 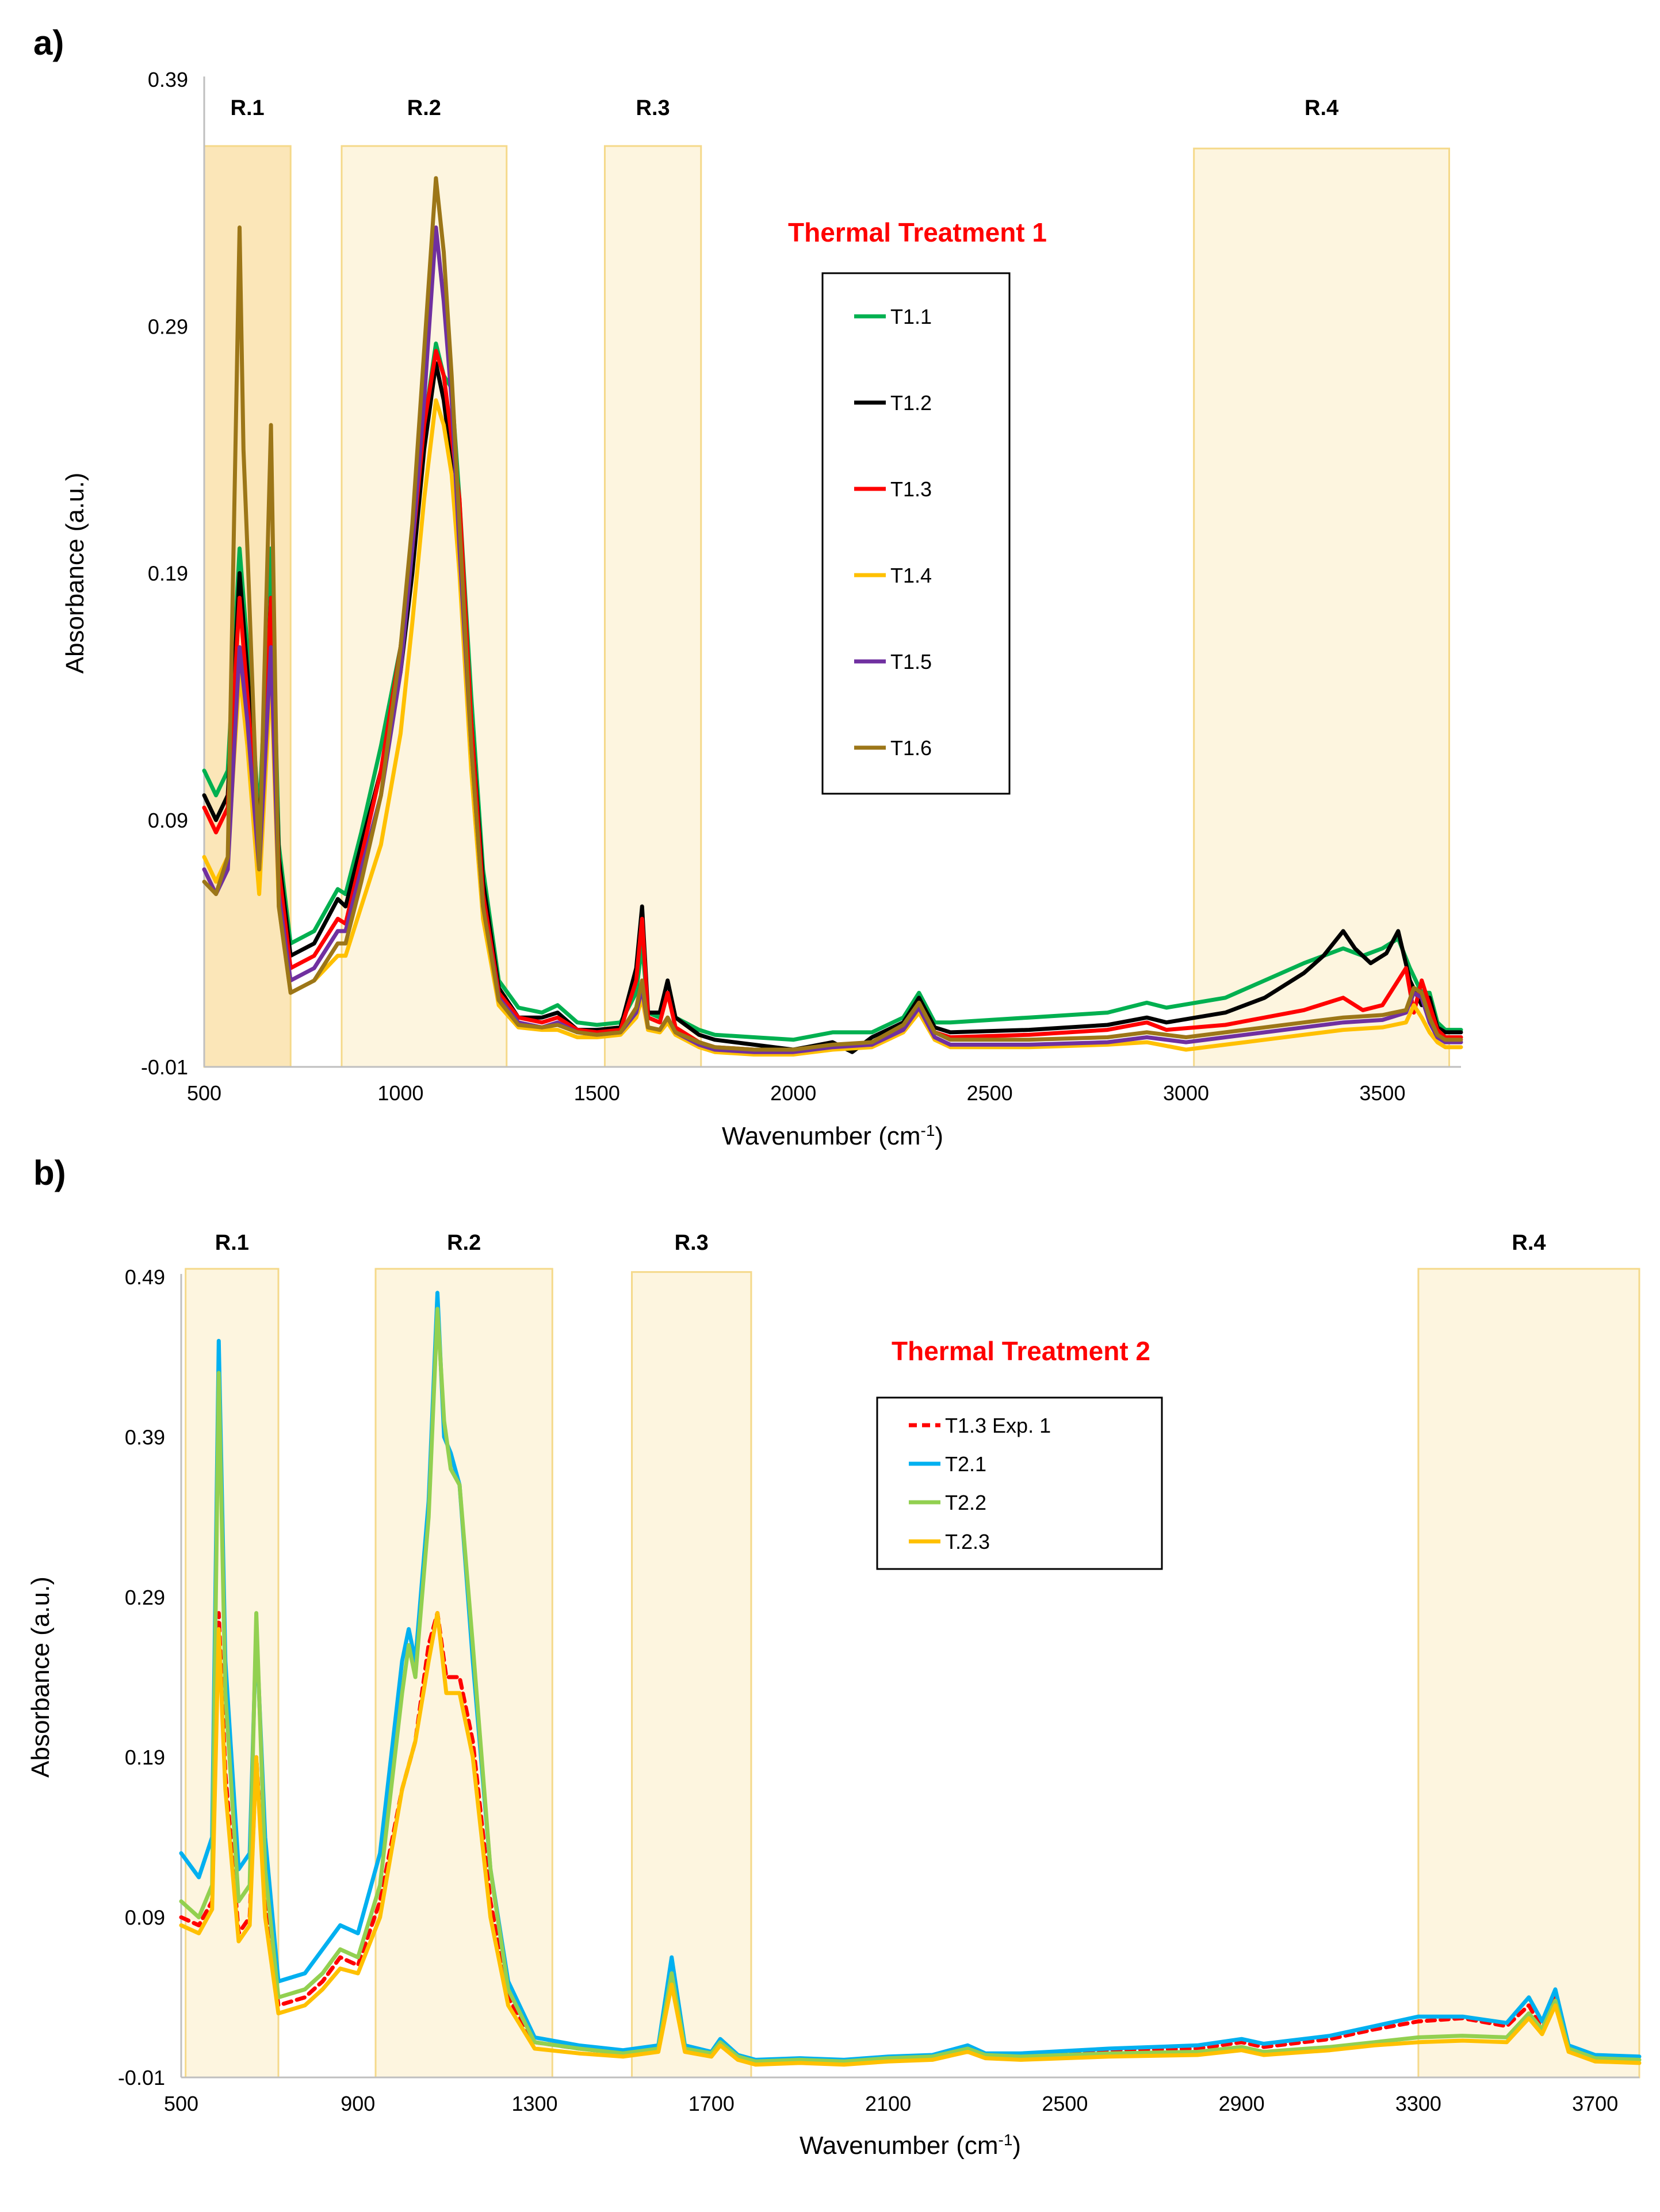 I want to click on x-tick-label: 1300, so click(x=534, y=2103).